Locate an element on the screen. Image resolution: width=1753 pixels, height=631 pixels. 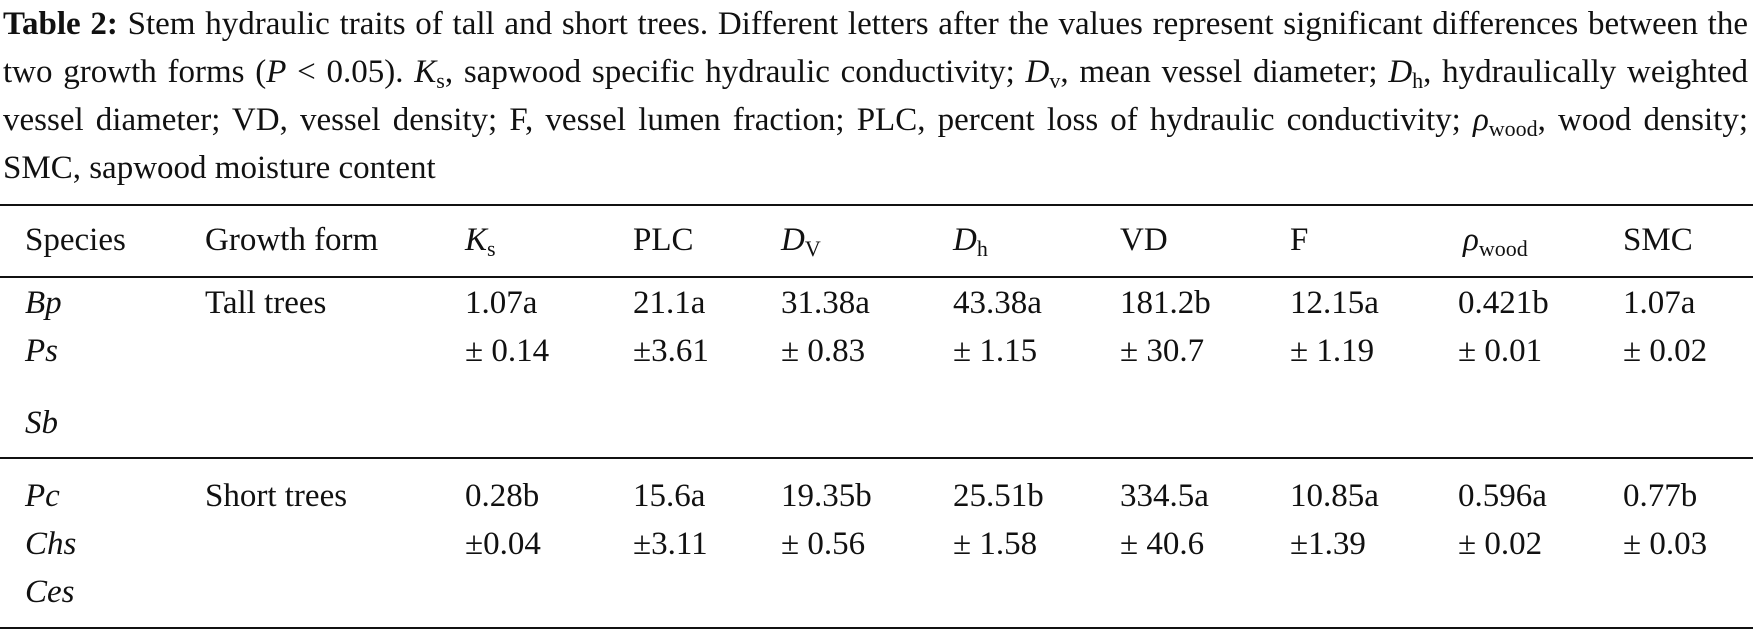
f-mean: 10.85a is located at coordinates (1334, 496).